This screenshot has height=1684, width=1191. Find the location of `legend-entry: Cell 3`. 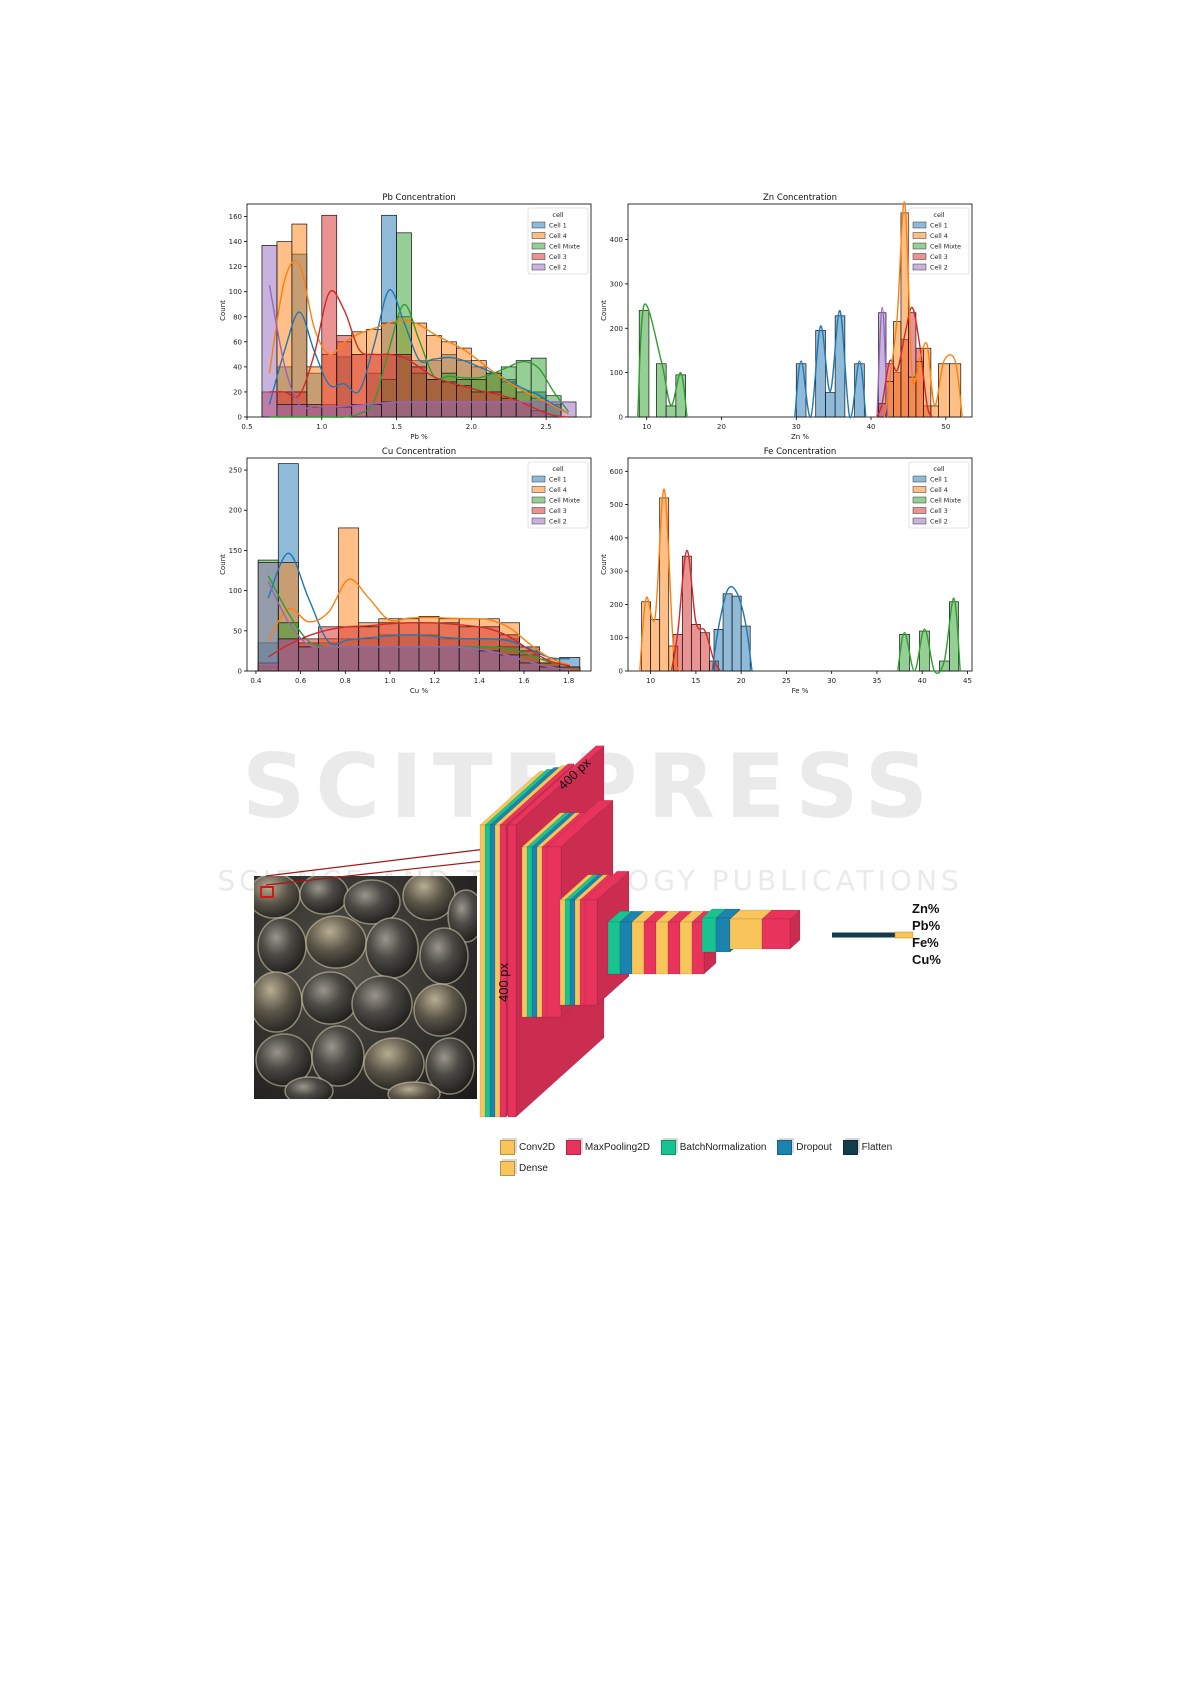

legend-entry: Cell 3 is located at coordinates (939, 257).